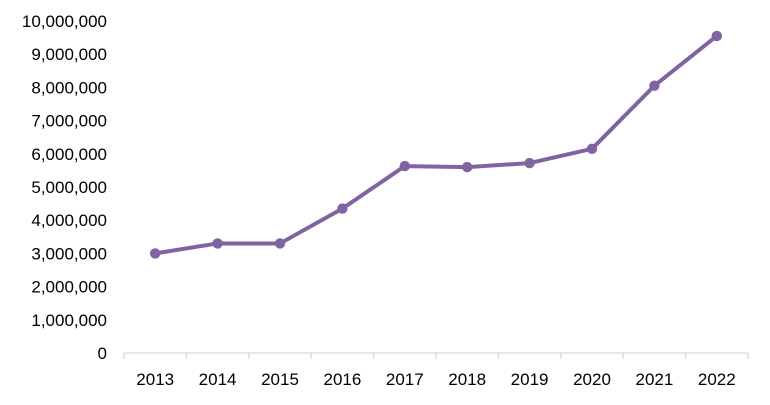 The width and height of the screenshot is (770, 405). What do you see at coordinates (69, 287) in the screenshot?
I see `y-tick-label: 2,000,000` at bounding box center [69, 287].